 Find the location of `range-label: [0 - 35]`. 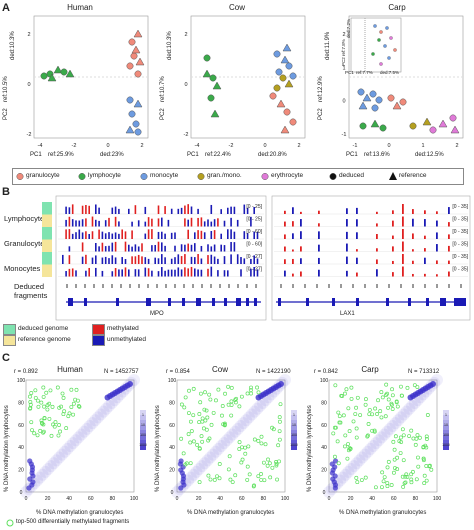

range-label: [0 - 35] is located at coordinates (460, 220).